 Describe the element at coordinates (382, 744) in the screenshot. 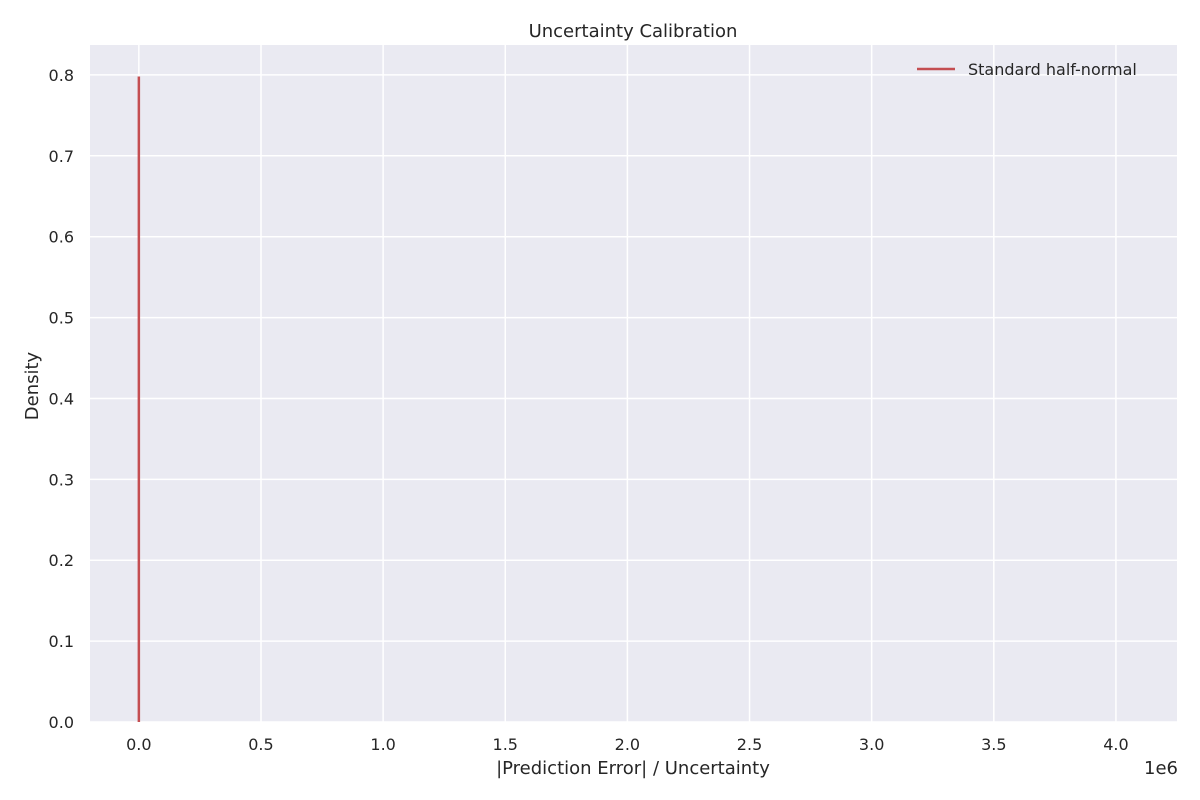

I see `x-tick-label: 1.0` at that location.